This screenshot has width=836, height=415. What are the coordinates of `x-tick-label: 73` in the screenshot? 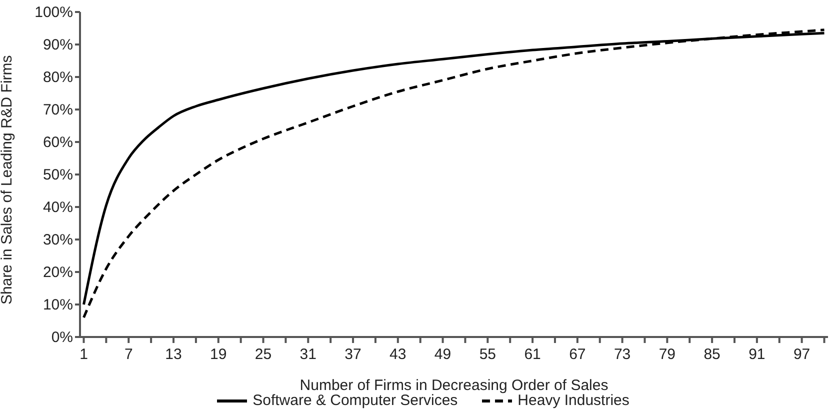 It's located at (622, 354).